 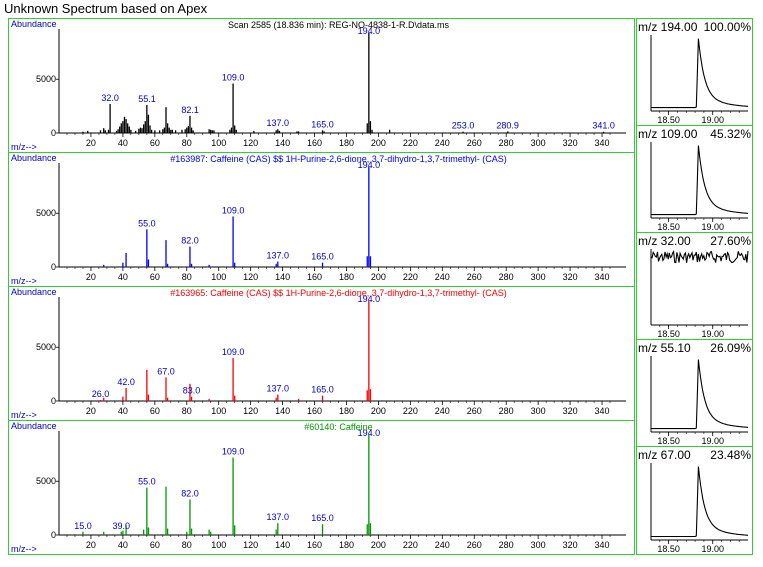 What do you see at coordinates (83, 526) in the screenshot?
I see `peak-label: 15.0` at bounding box center [83, 526].